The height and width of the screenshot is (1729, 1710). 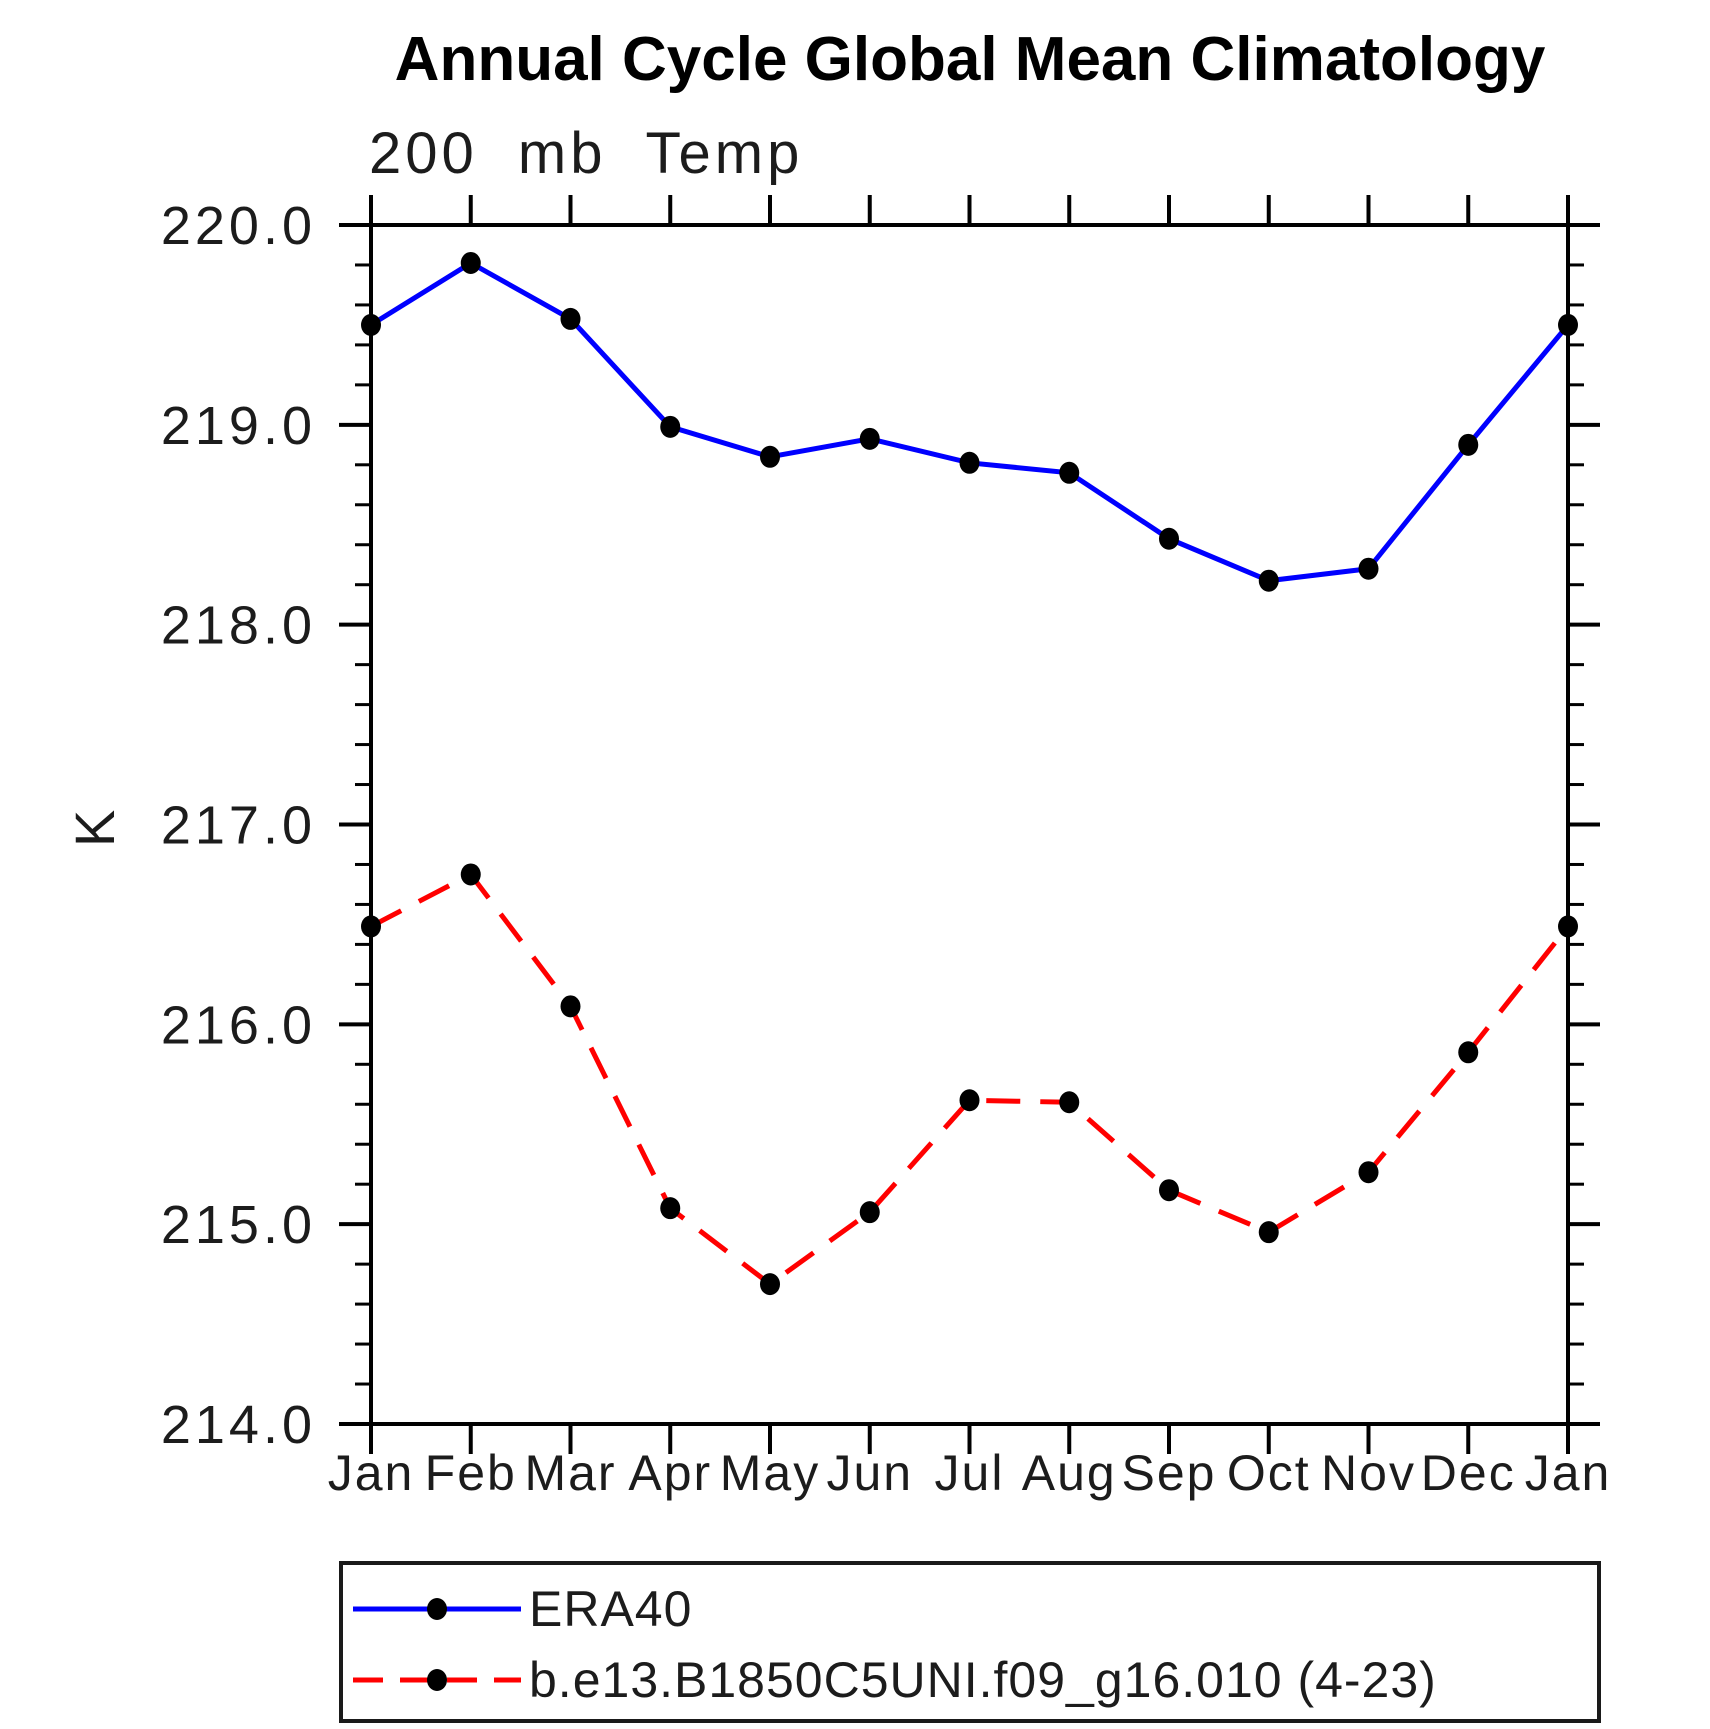 I want to click on legend-item: b.e13.B1850C5UNI.f09_g16.010 (4-23), so click(x=893, y=1680).